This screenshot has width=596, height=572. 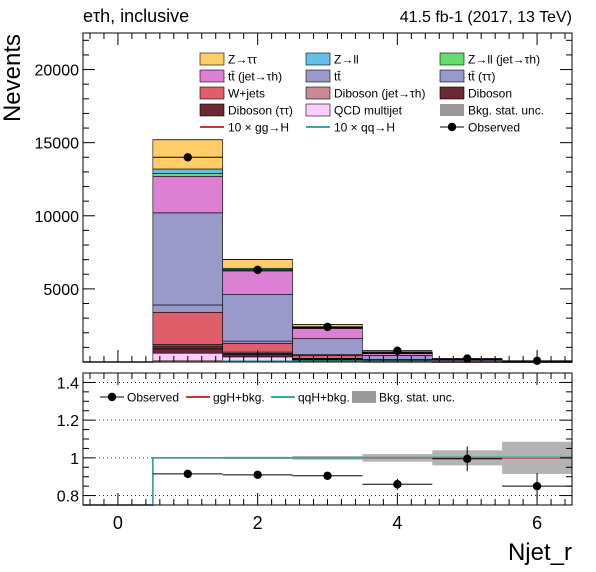 What do you see at coordinates (212, 93) in the screenshot?
I see `legend-swatch-wjets` at bounding box center [212, 93].